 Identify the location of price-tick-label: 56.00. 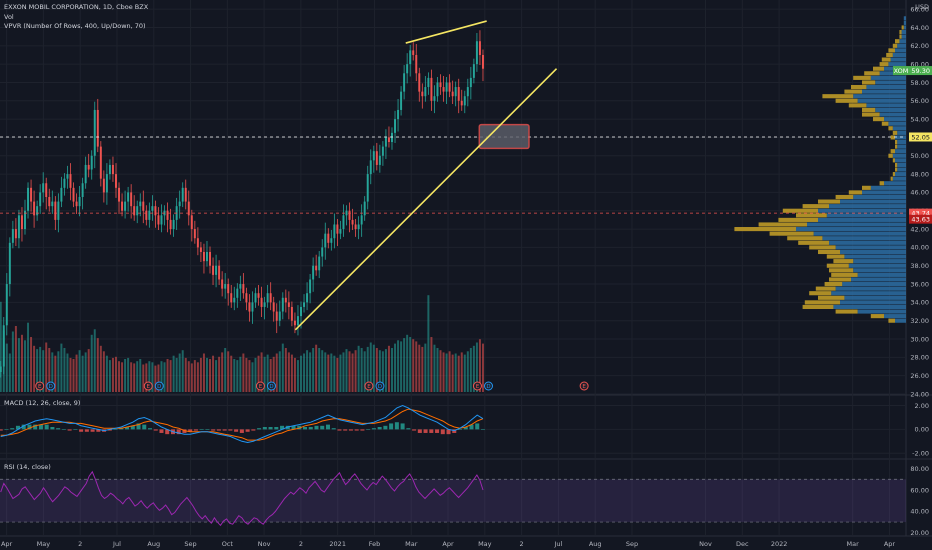
(919, 101).